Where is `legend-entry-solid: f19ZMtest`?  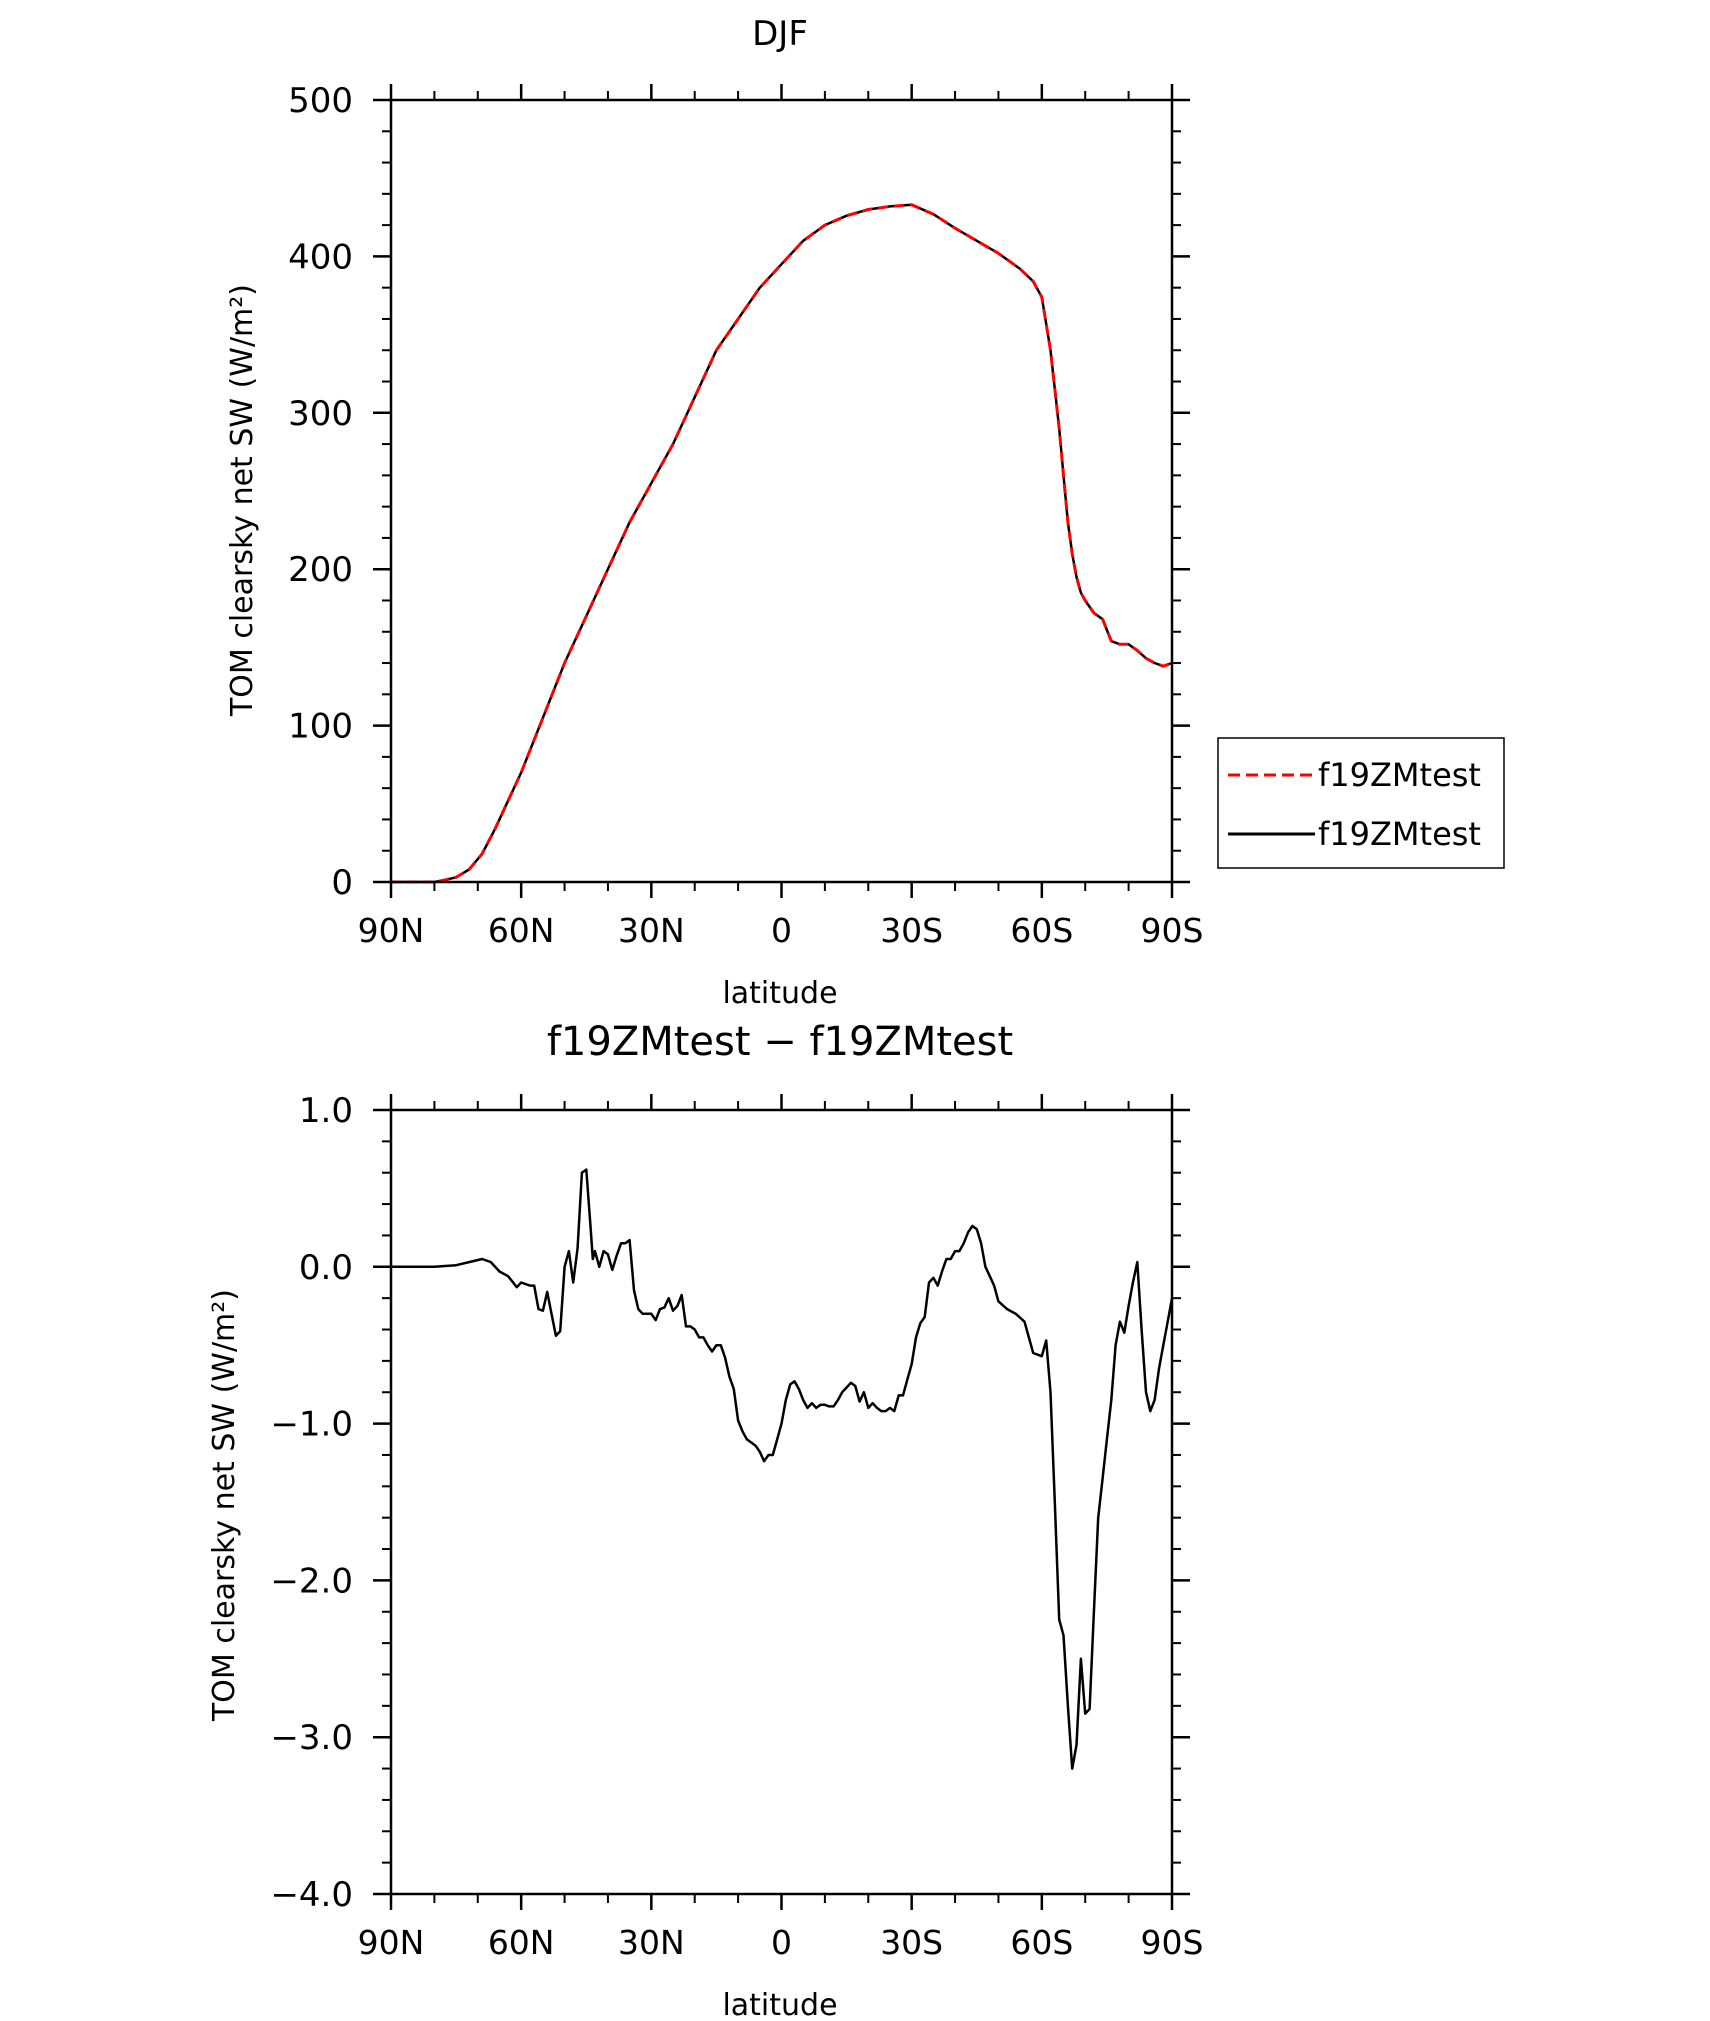
legend-entry-solid: f19ZMtest is located at coordinates (1399, 834).